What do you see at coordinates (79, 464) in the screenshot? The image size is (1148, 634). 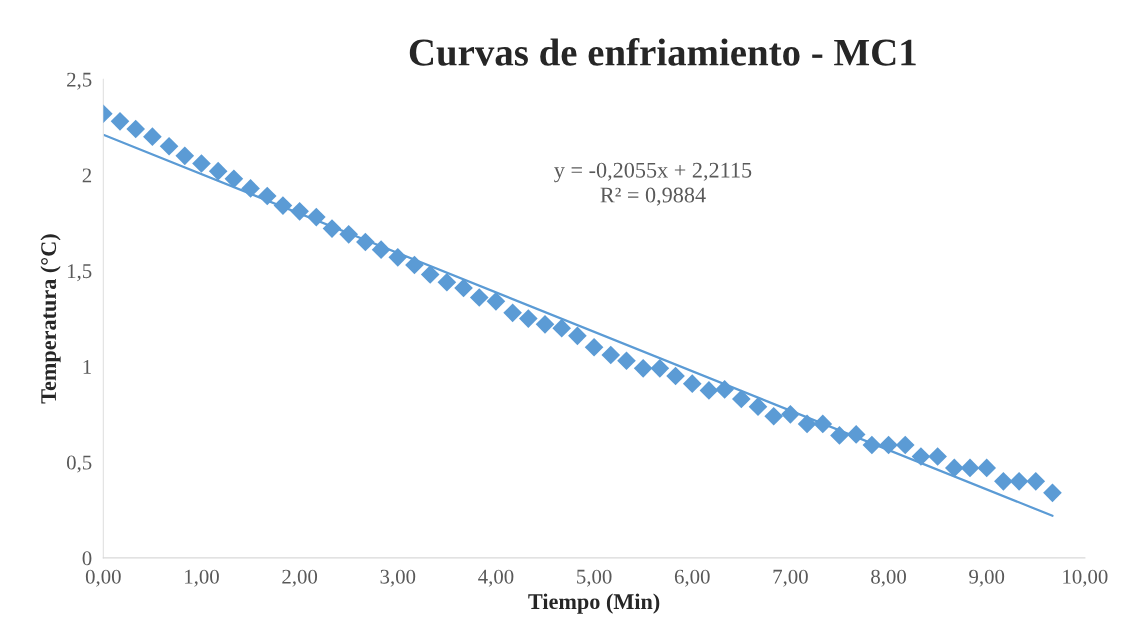 I see `y-tick-label: 0,5` at bounding box center [79, 464].